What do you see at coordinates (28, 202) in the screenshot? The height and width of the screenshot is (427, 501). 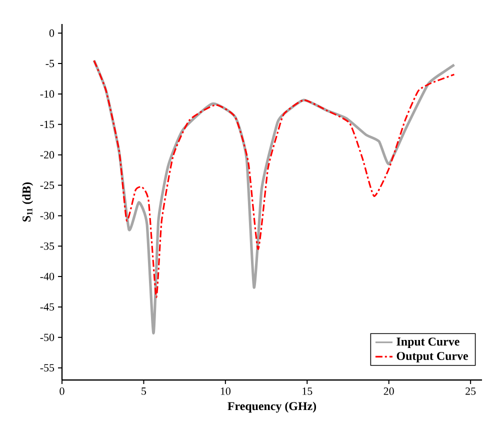 I see `y-axis-title: S$_{11}$ (dB)` at bounding box center [28, 202].